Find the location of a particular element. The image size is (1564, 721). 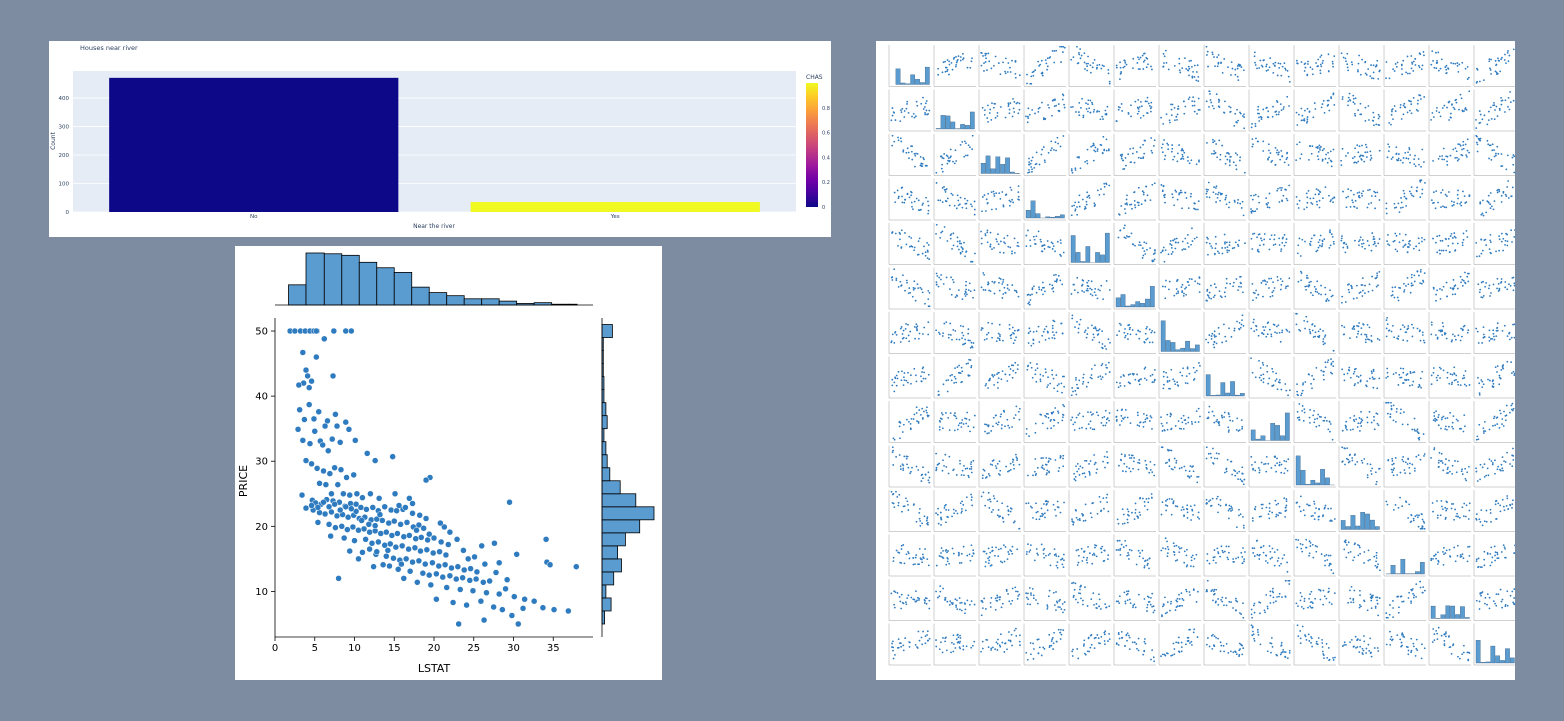

bar-no is located at coordinates (254, 144).